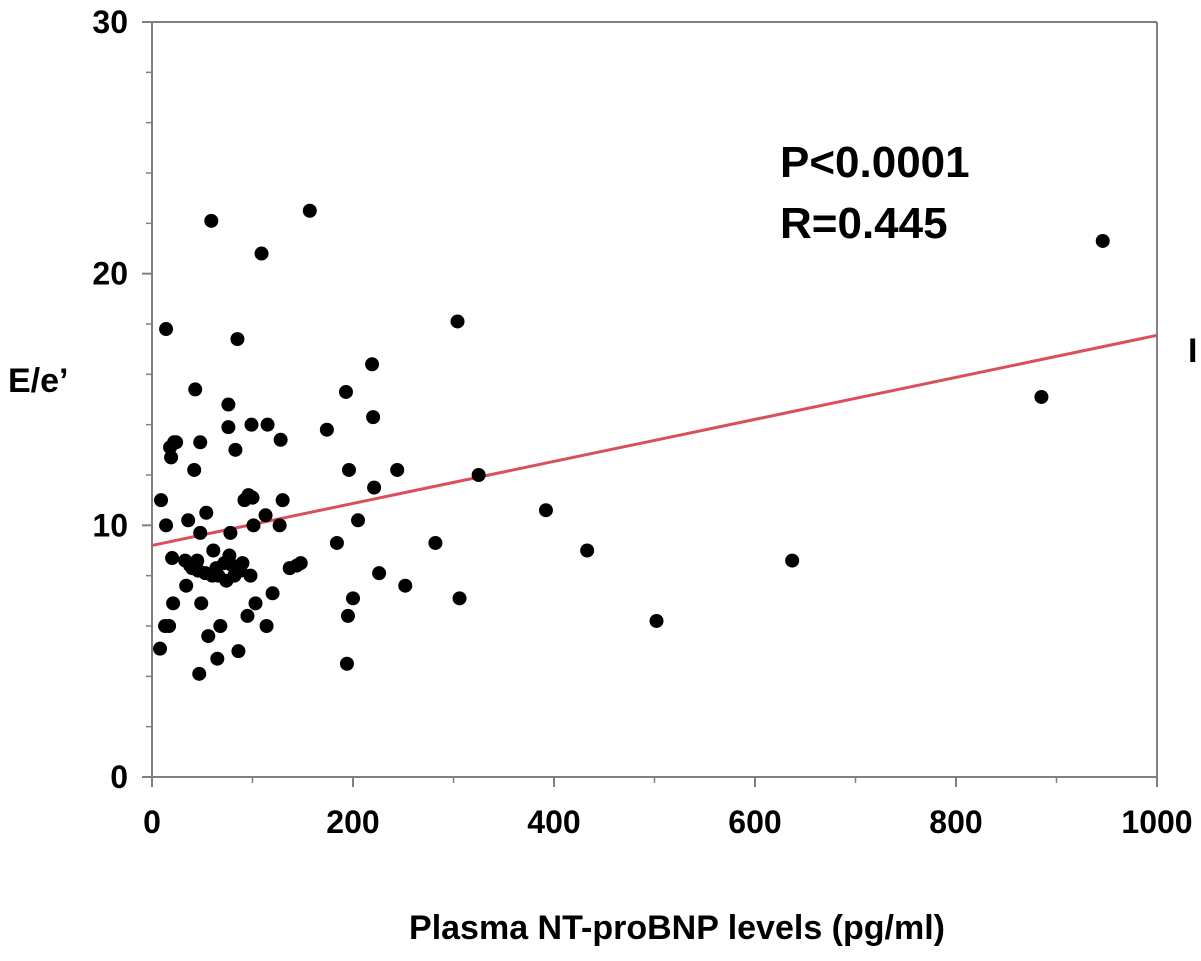 The height and width of the screenshot is (961, 1201). What do you see at coordinates (38, 381) in the screenshot?
I see `y-axis-title: E/e’` at bounding box center [38, 381].